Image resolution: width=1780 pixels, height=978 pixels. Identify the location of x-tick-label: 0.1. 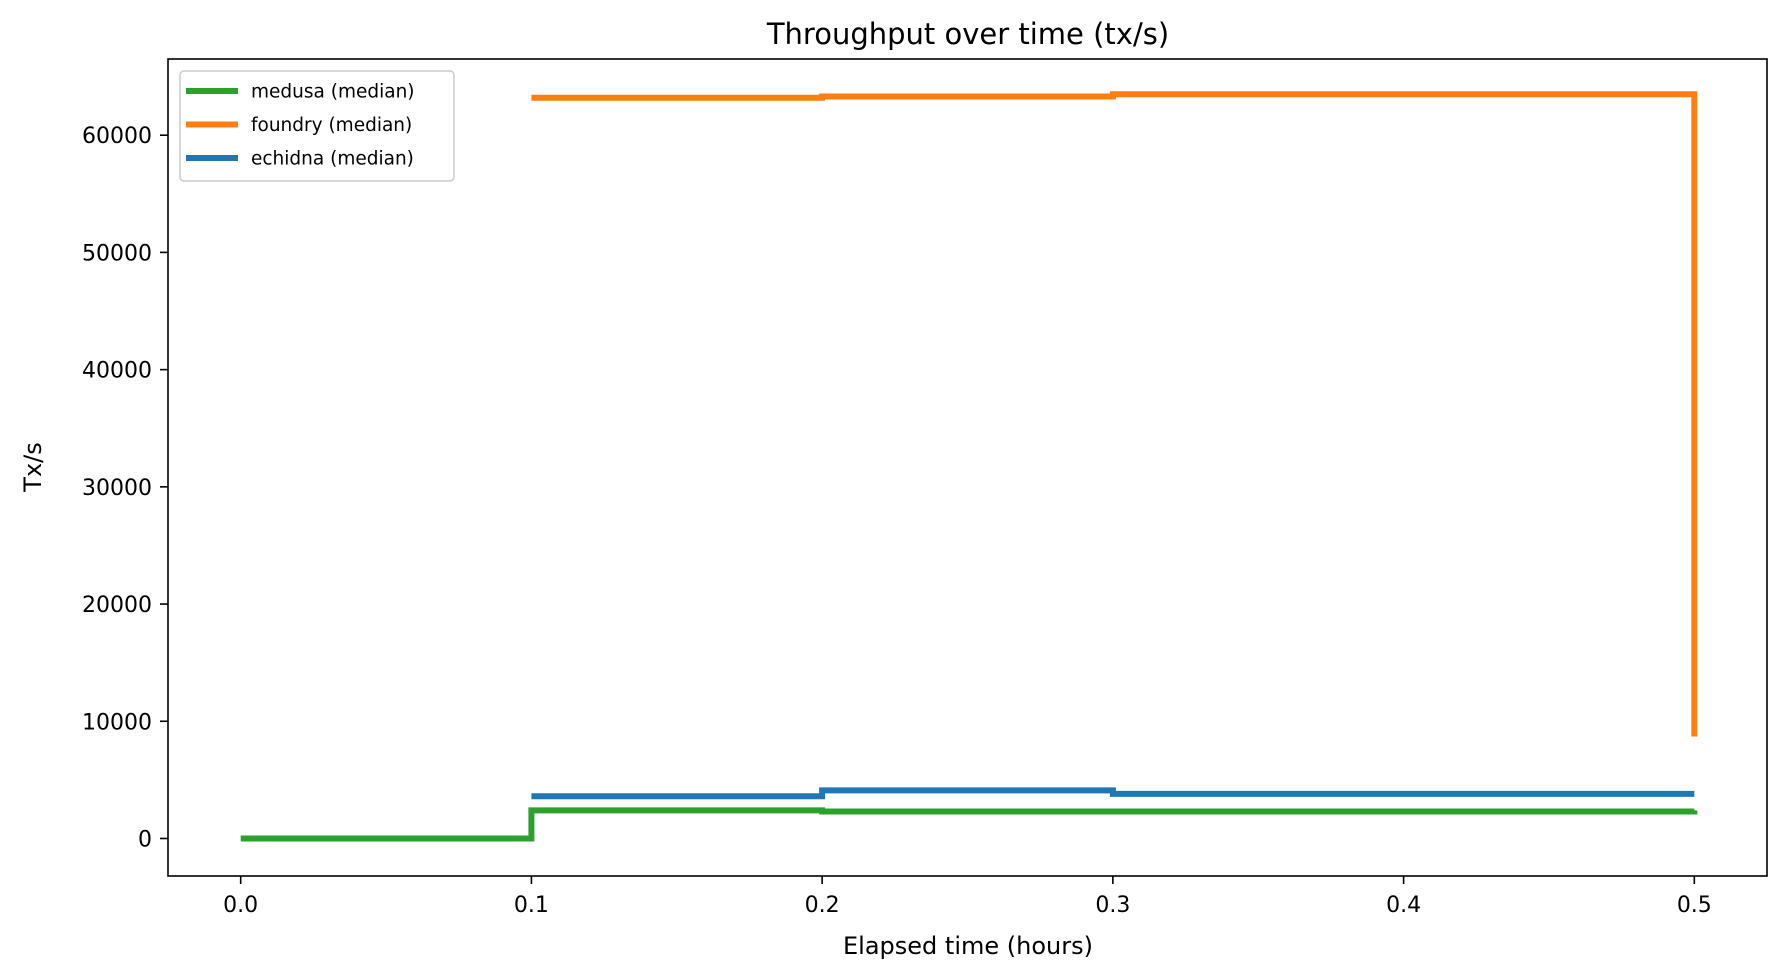
(531, 905).